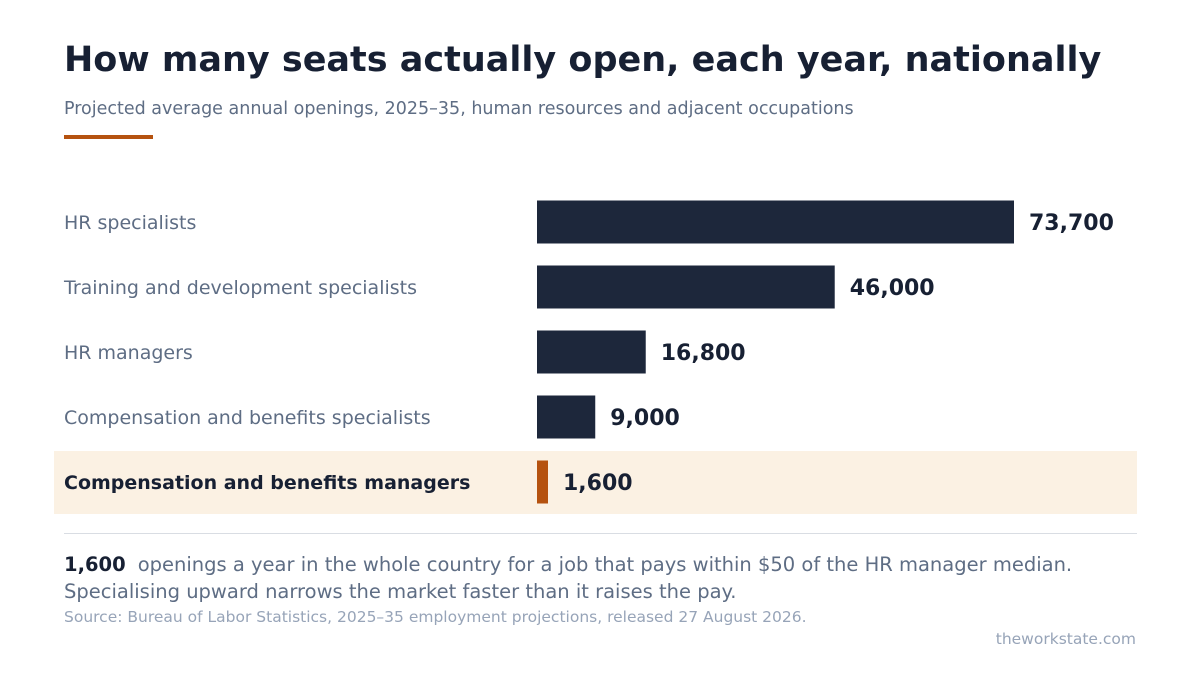 The width and height of the screenshot is (1200, 675). I want to click on value-label: 9,000, so click(645, 418).